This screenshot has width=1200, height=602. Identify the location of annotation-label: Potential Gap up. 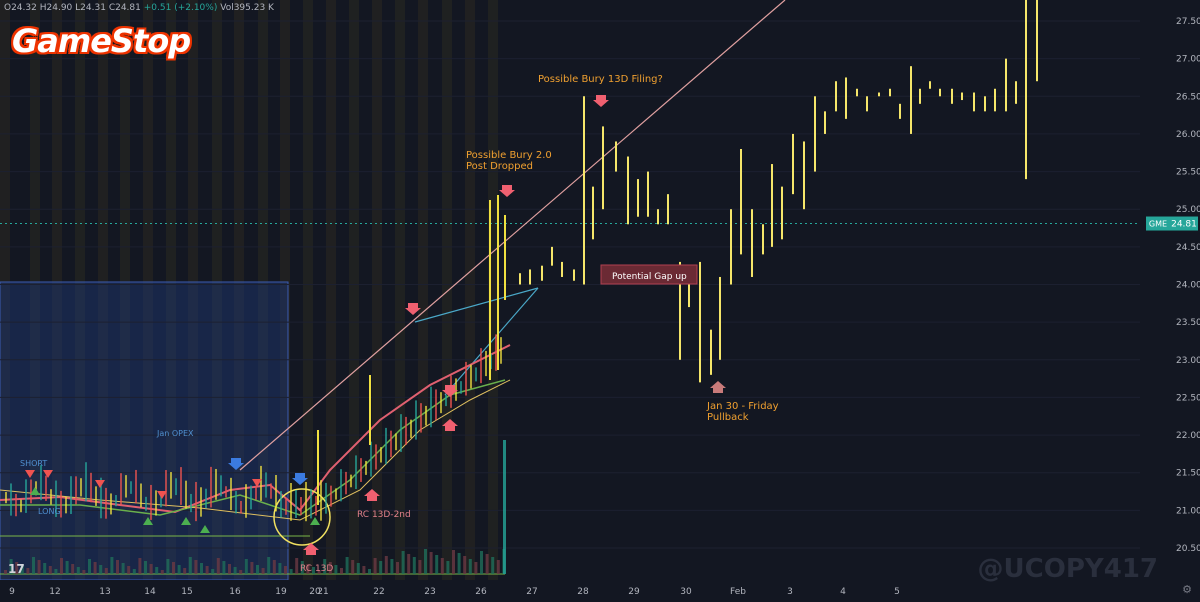
(649, 277).